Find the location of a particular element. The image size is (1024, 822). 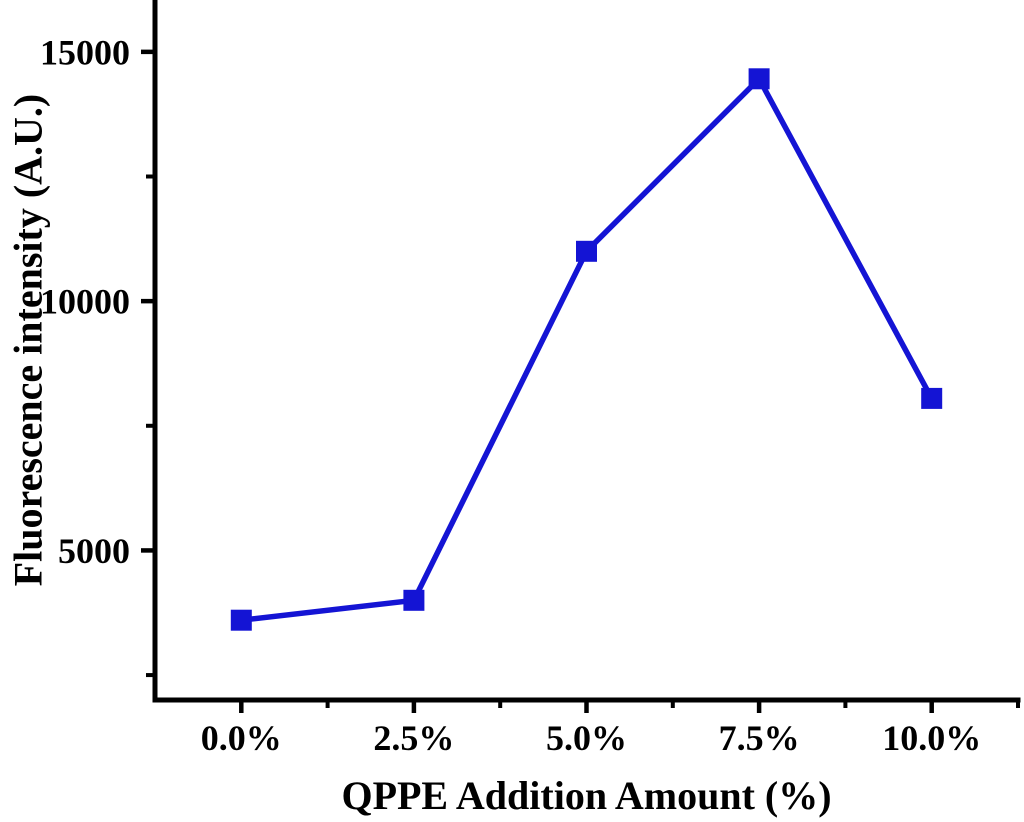

x-tick-label: 0.0% is located at coordinates (241, 738).